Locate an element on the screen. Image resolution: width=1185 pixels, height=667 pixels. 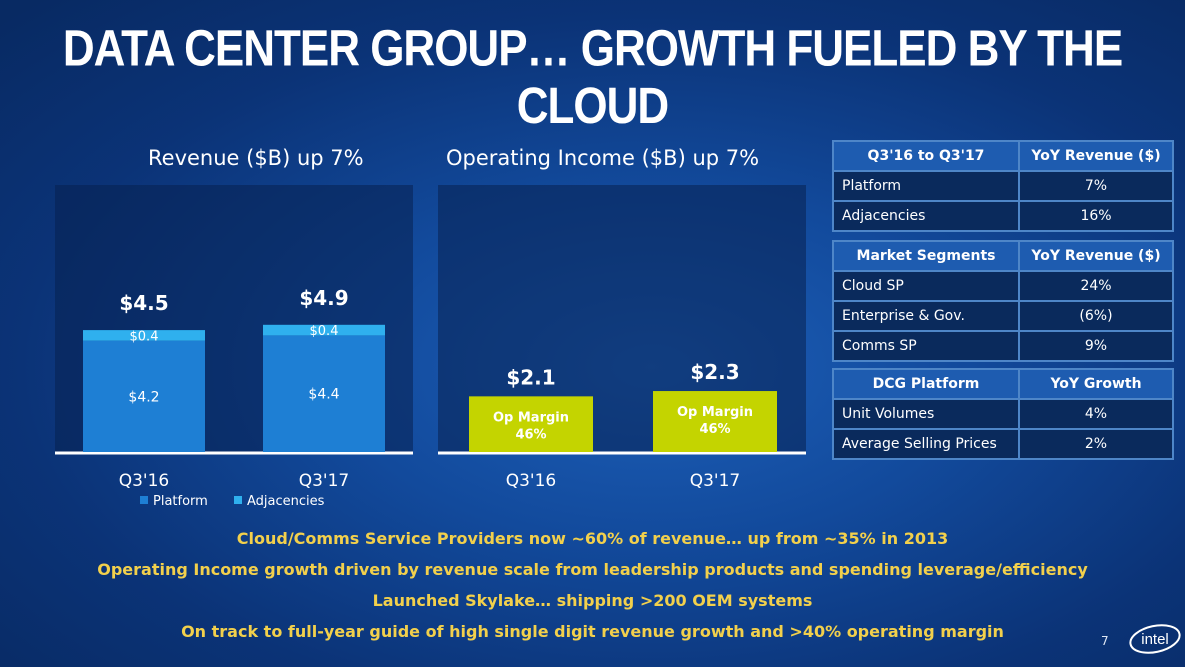
table-cell-value: 4% is located at coordinates (1096, 414).